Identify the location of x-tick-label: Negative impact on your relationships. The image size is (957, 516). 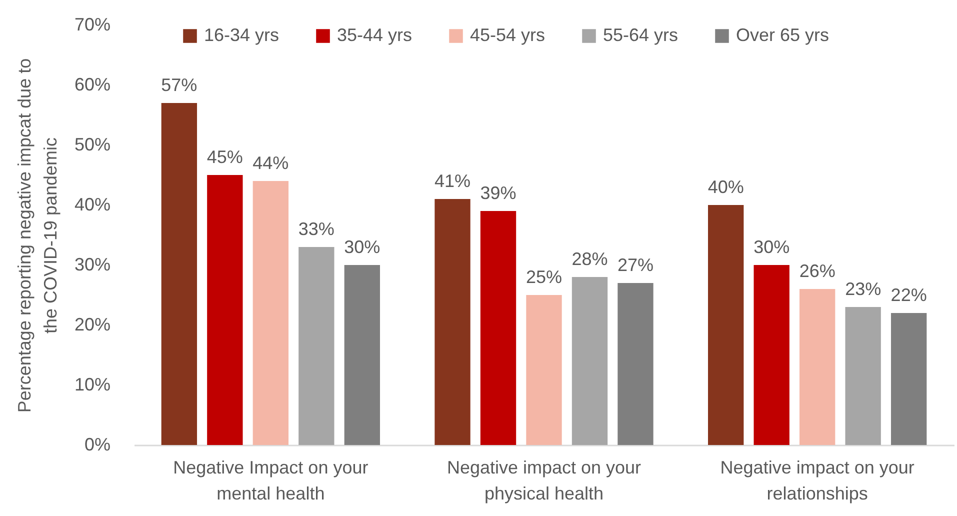
(817, 481).